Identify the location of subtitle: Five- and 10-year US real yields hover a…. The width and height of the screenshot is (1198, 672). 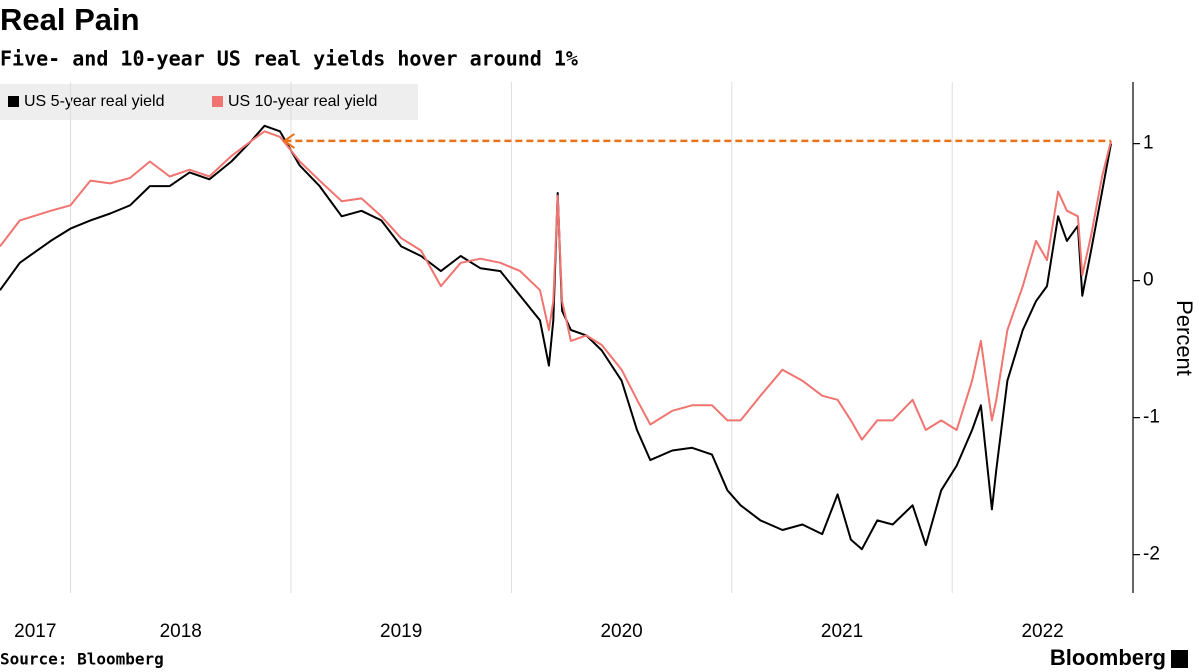
(289, 59).